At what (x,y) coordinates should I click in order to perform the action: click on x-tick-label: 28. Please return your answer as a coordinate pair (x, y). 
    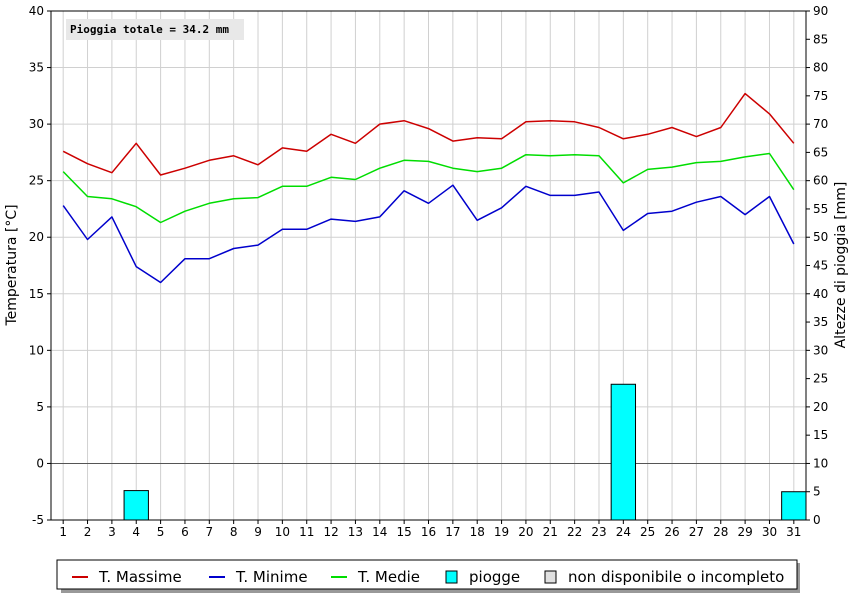
    Looking at the image, I should click on (720, 532).